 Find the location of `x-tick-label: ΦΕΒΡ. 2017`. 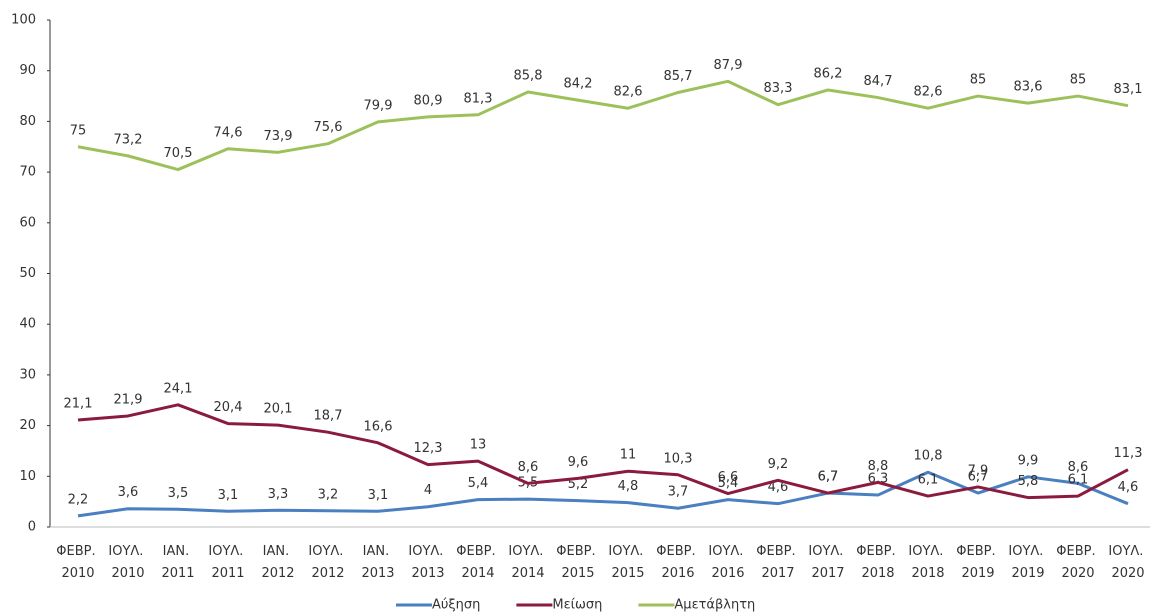

x-tick-label: ΦΕΒΡ. 2017 is located at coordinates (777, 562).